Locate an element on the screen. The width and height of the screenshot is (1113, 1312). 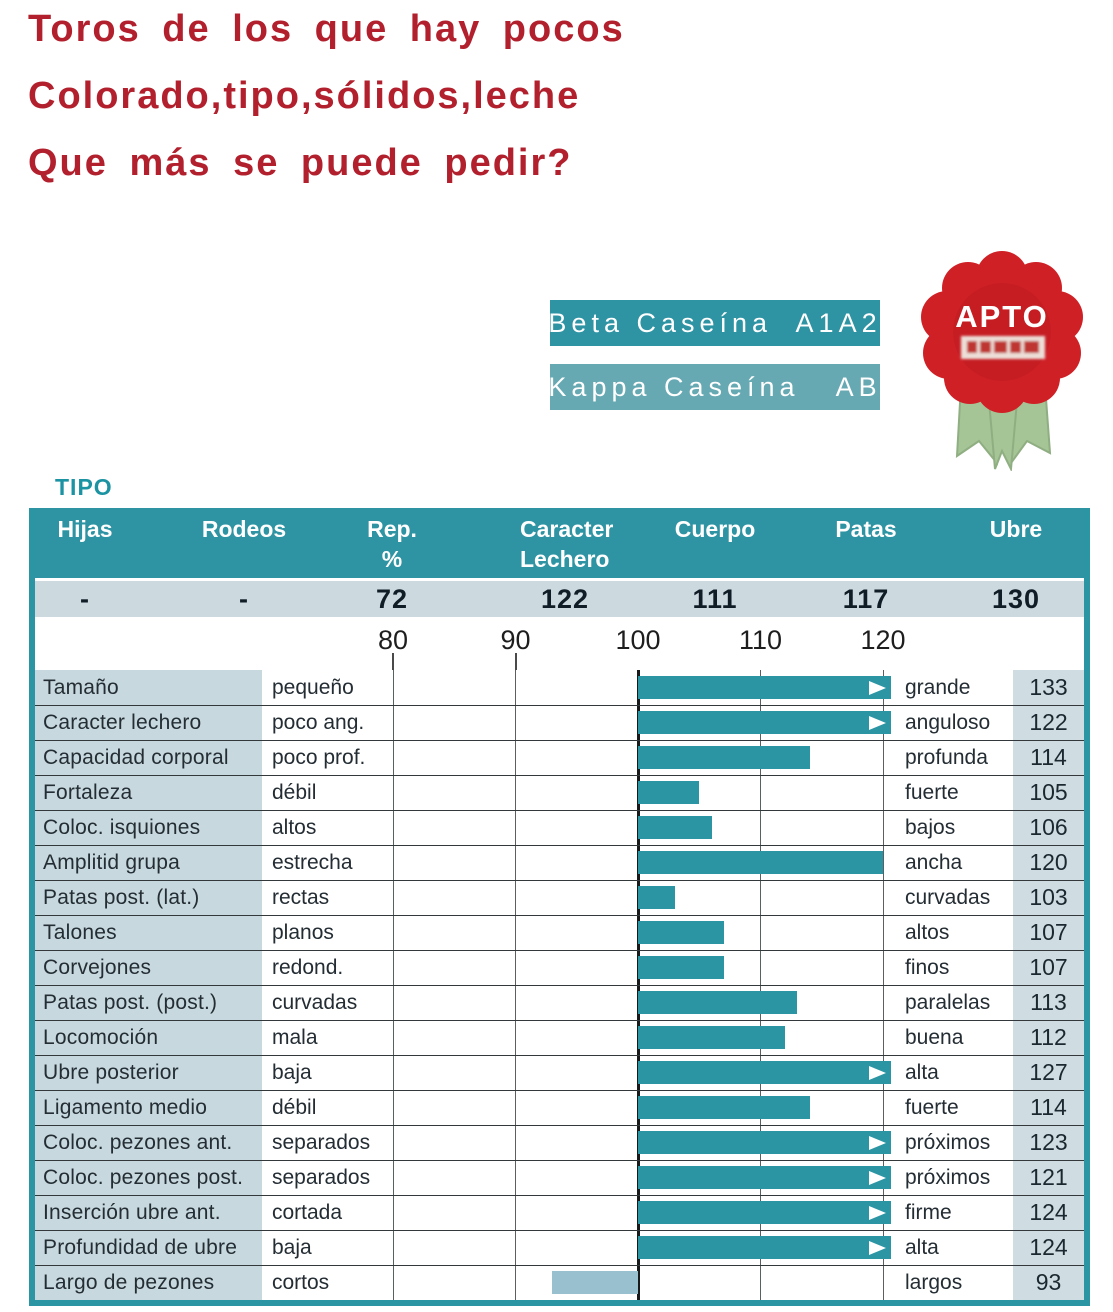
trait-low-anchor: planos is located at coordinates (303, 932).